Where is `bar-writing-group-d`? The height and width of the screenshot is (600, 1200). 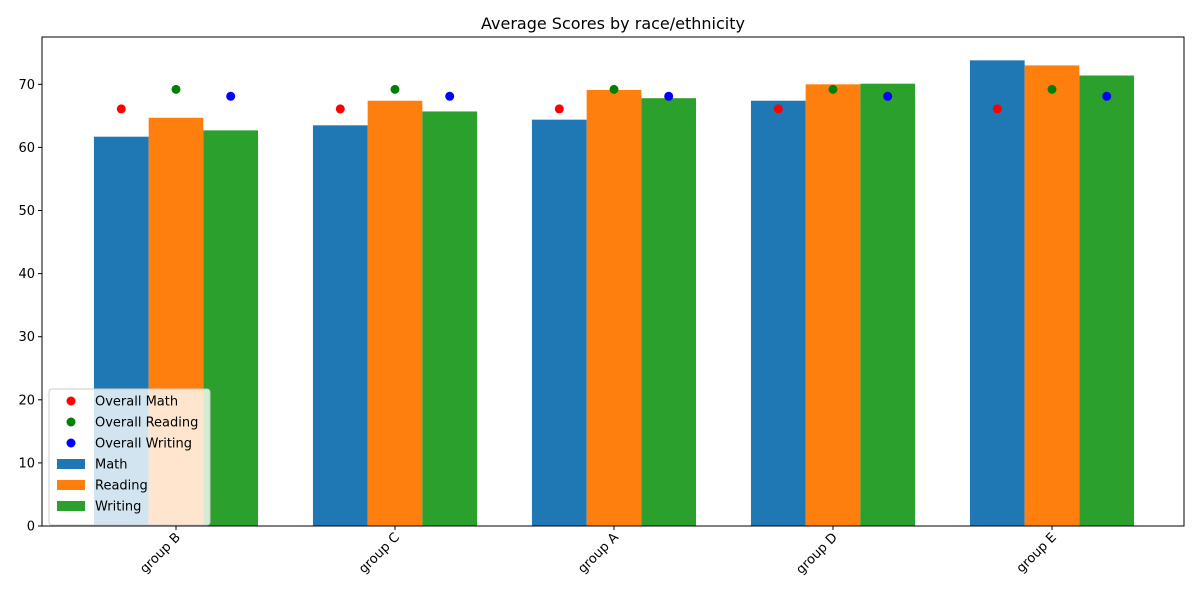 bar-writing-group-d is located at coordinates (888, 304).